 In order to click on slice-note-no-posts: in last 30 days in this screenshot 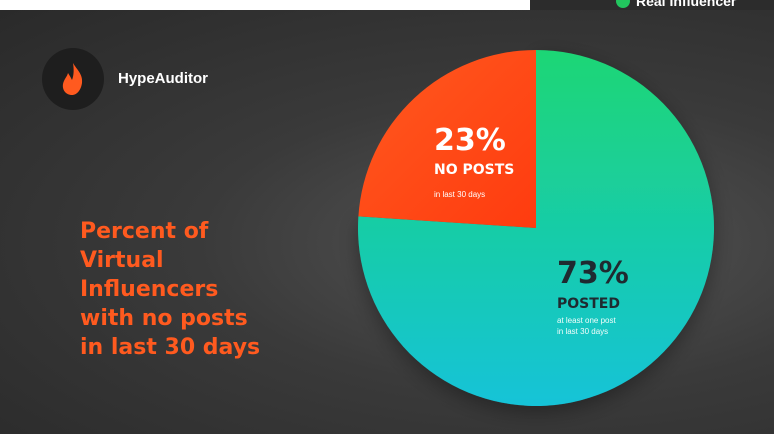, I will do `click(459, 194)`.